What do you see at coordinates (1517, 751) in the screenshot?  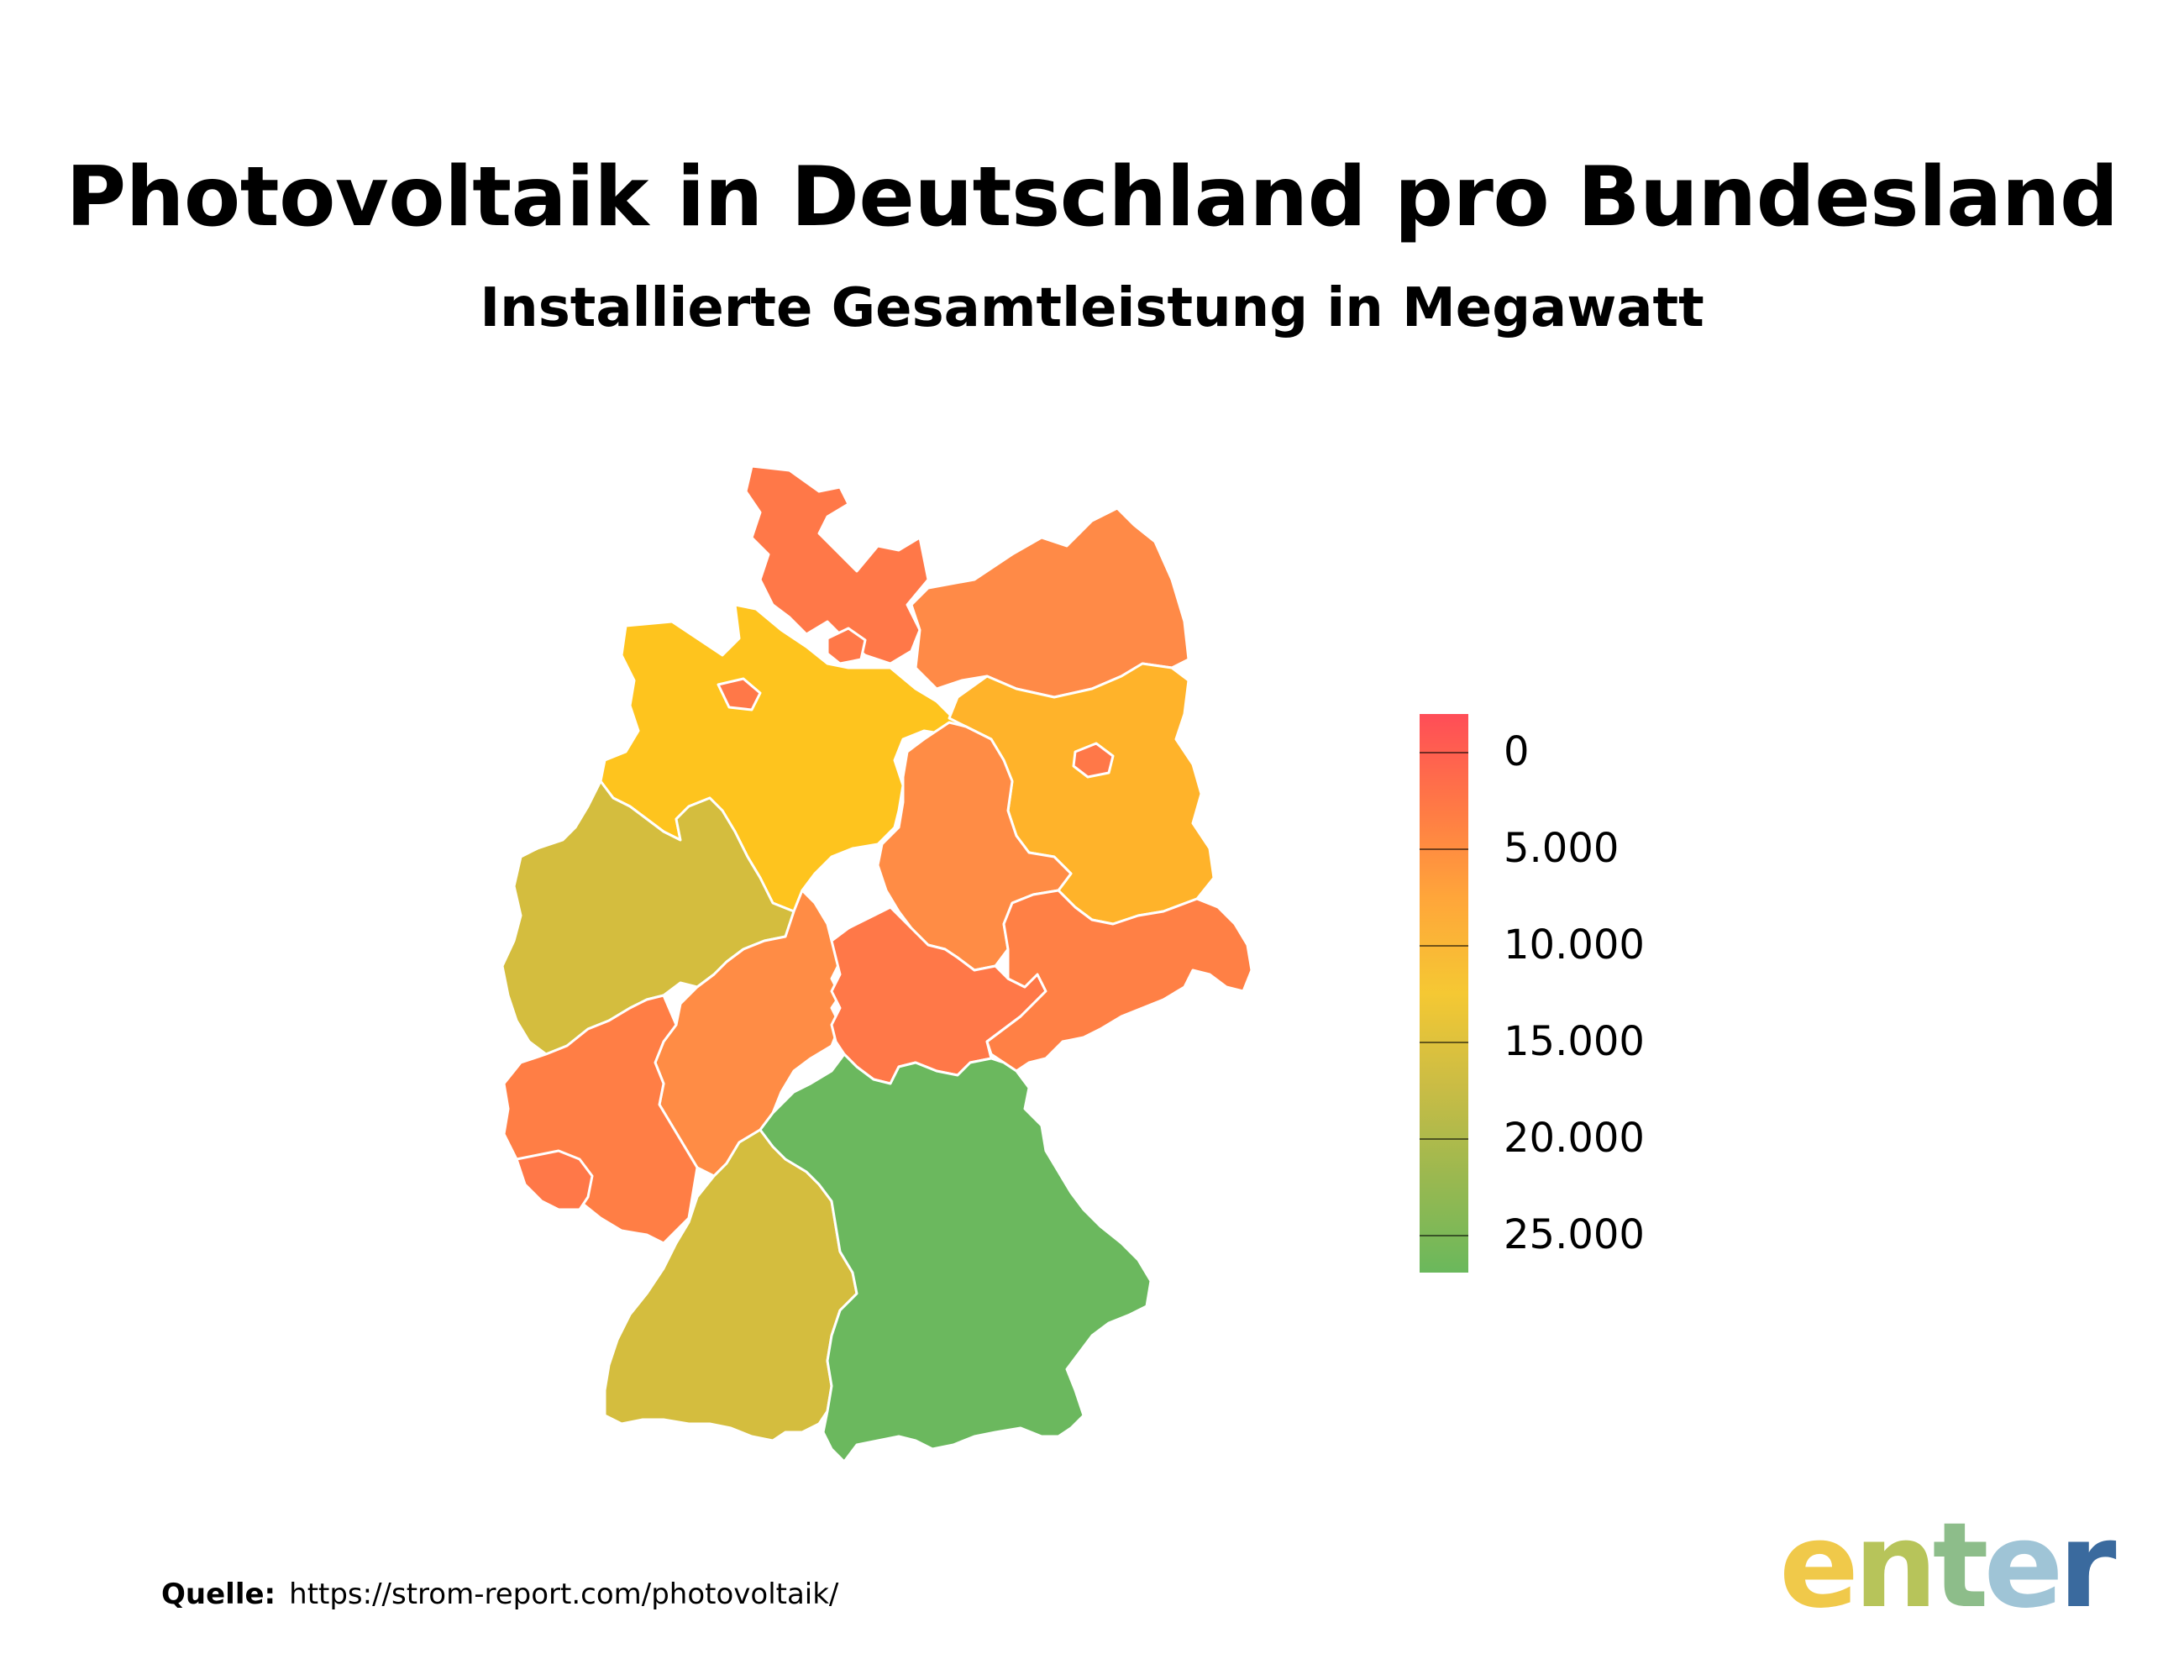 I see `legend-tick-label: 0` at bounding box center [1517, 751].